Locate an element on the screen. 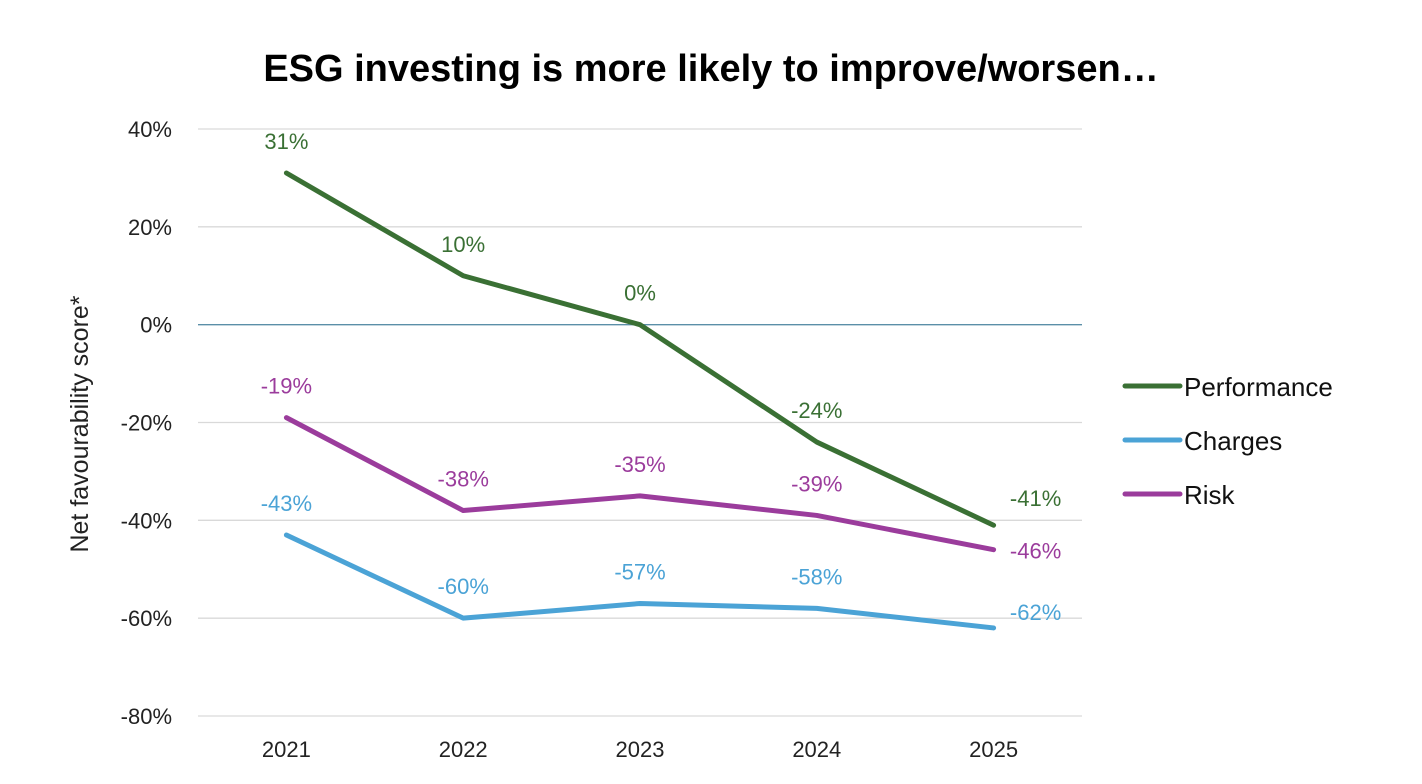  y-tick-label: -60% is located at coordinates (146, 618).